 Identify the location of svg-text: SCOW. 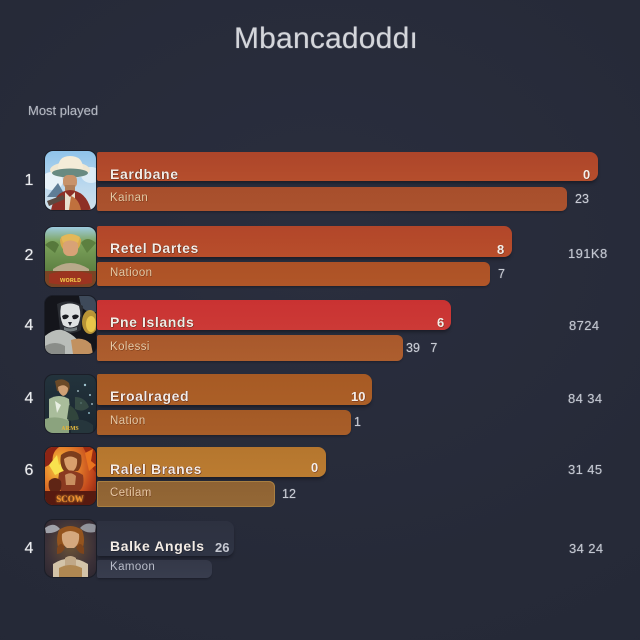
(70, 499).